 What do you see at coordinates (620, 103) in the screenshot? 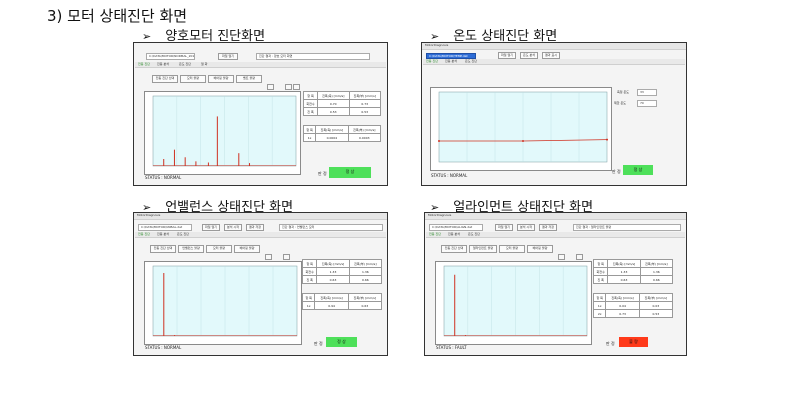
I see `limit-temp-label: 제한 온도` at bounding box center [620, 103].